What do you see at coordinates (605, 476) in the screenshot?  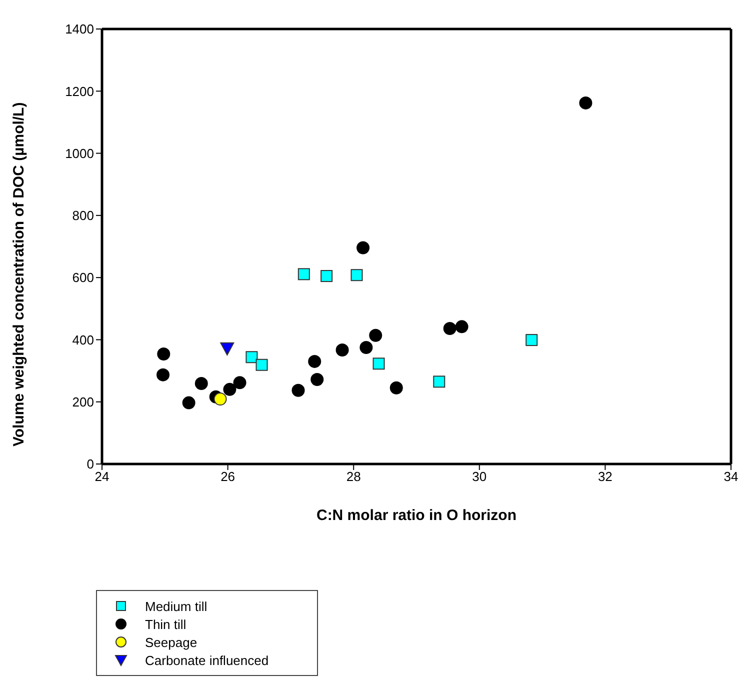 I see `x-tick-label: 32` at bounding box center [605, 476].